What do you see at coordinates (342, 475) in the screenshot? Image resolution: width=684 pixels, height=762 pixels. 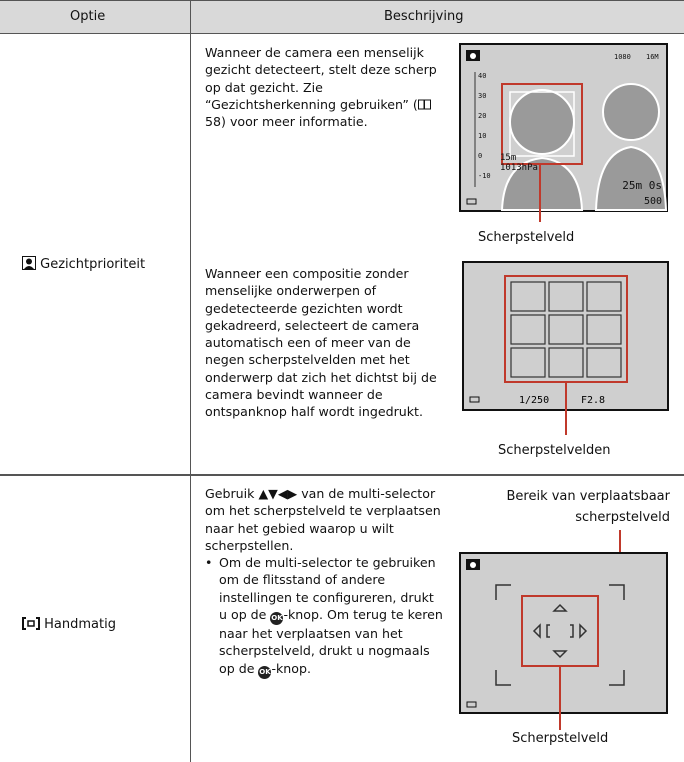 I see `row-divider` at bounding box center [342, 475].